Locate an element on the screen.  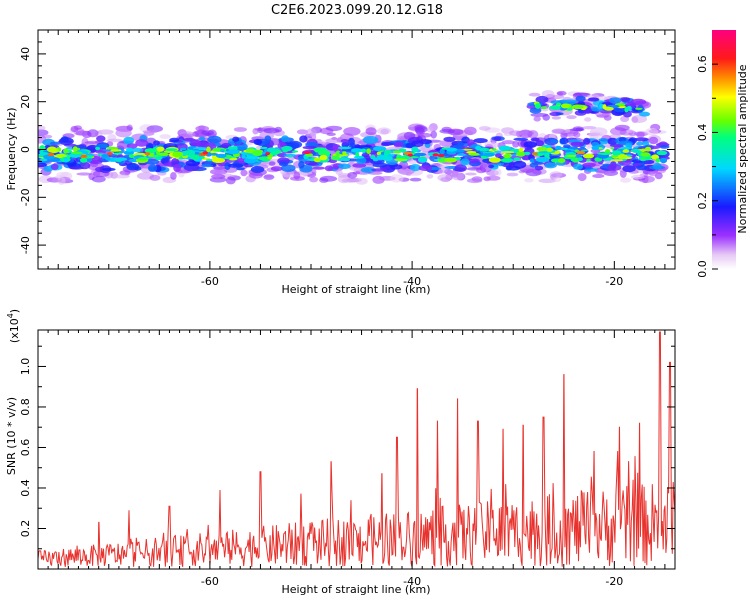
colorbar-gradient is located at coordinates (724, 149).